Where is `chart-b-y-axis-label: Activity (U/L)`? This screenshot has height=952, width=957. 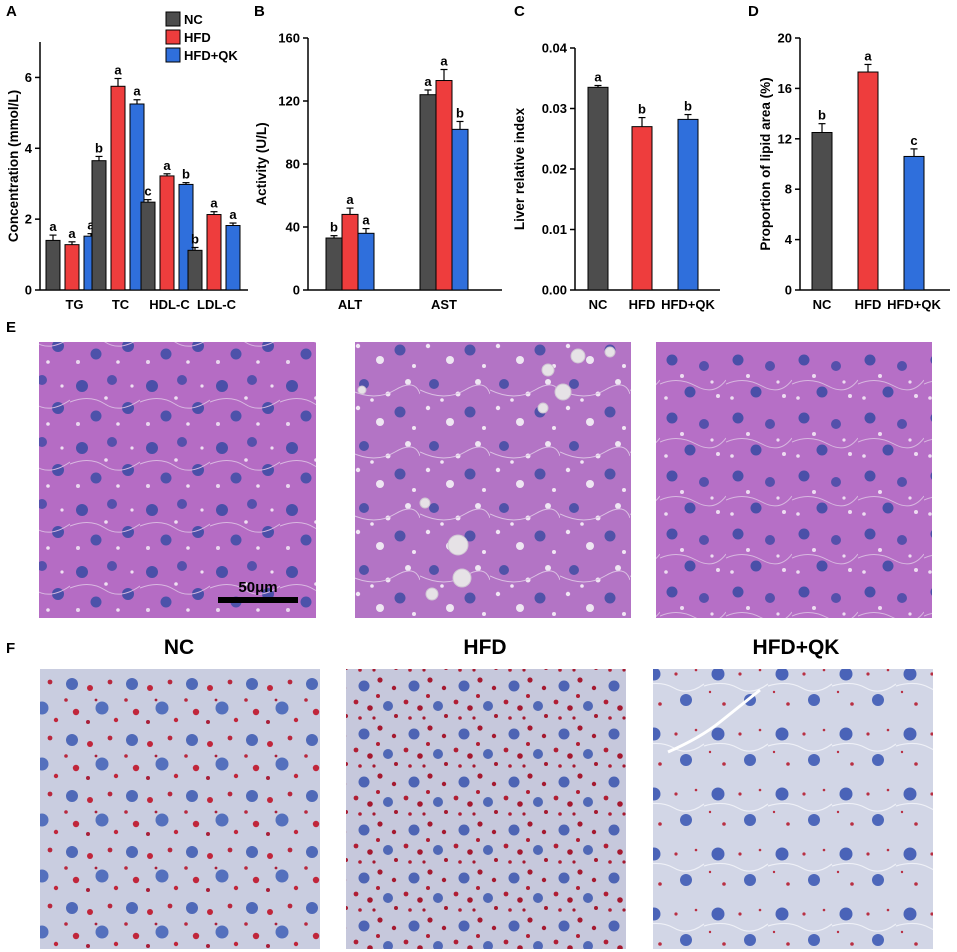 chart-b-y-axis-label: Activity (U/L) is located at coordinates (261, 163).